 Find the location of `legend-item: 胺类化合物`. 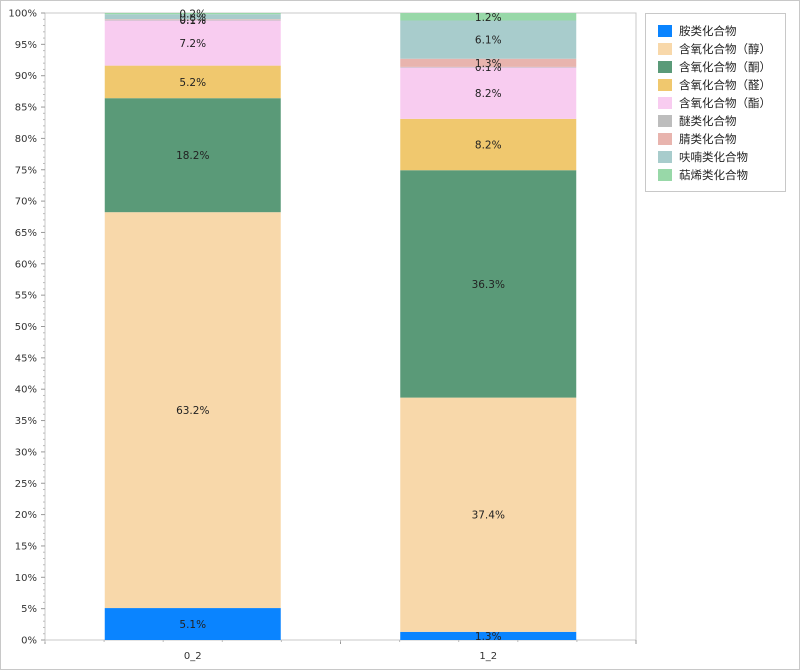

legend-item: 胺类化合物 is located at coordinates (715, 31).